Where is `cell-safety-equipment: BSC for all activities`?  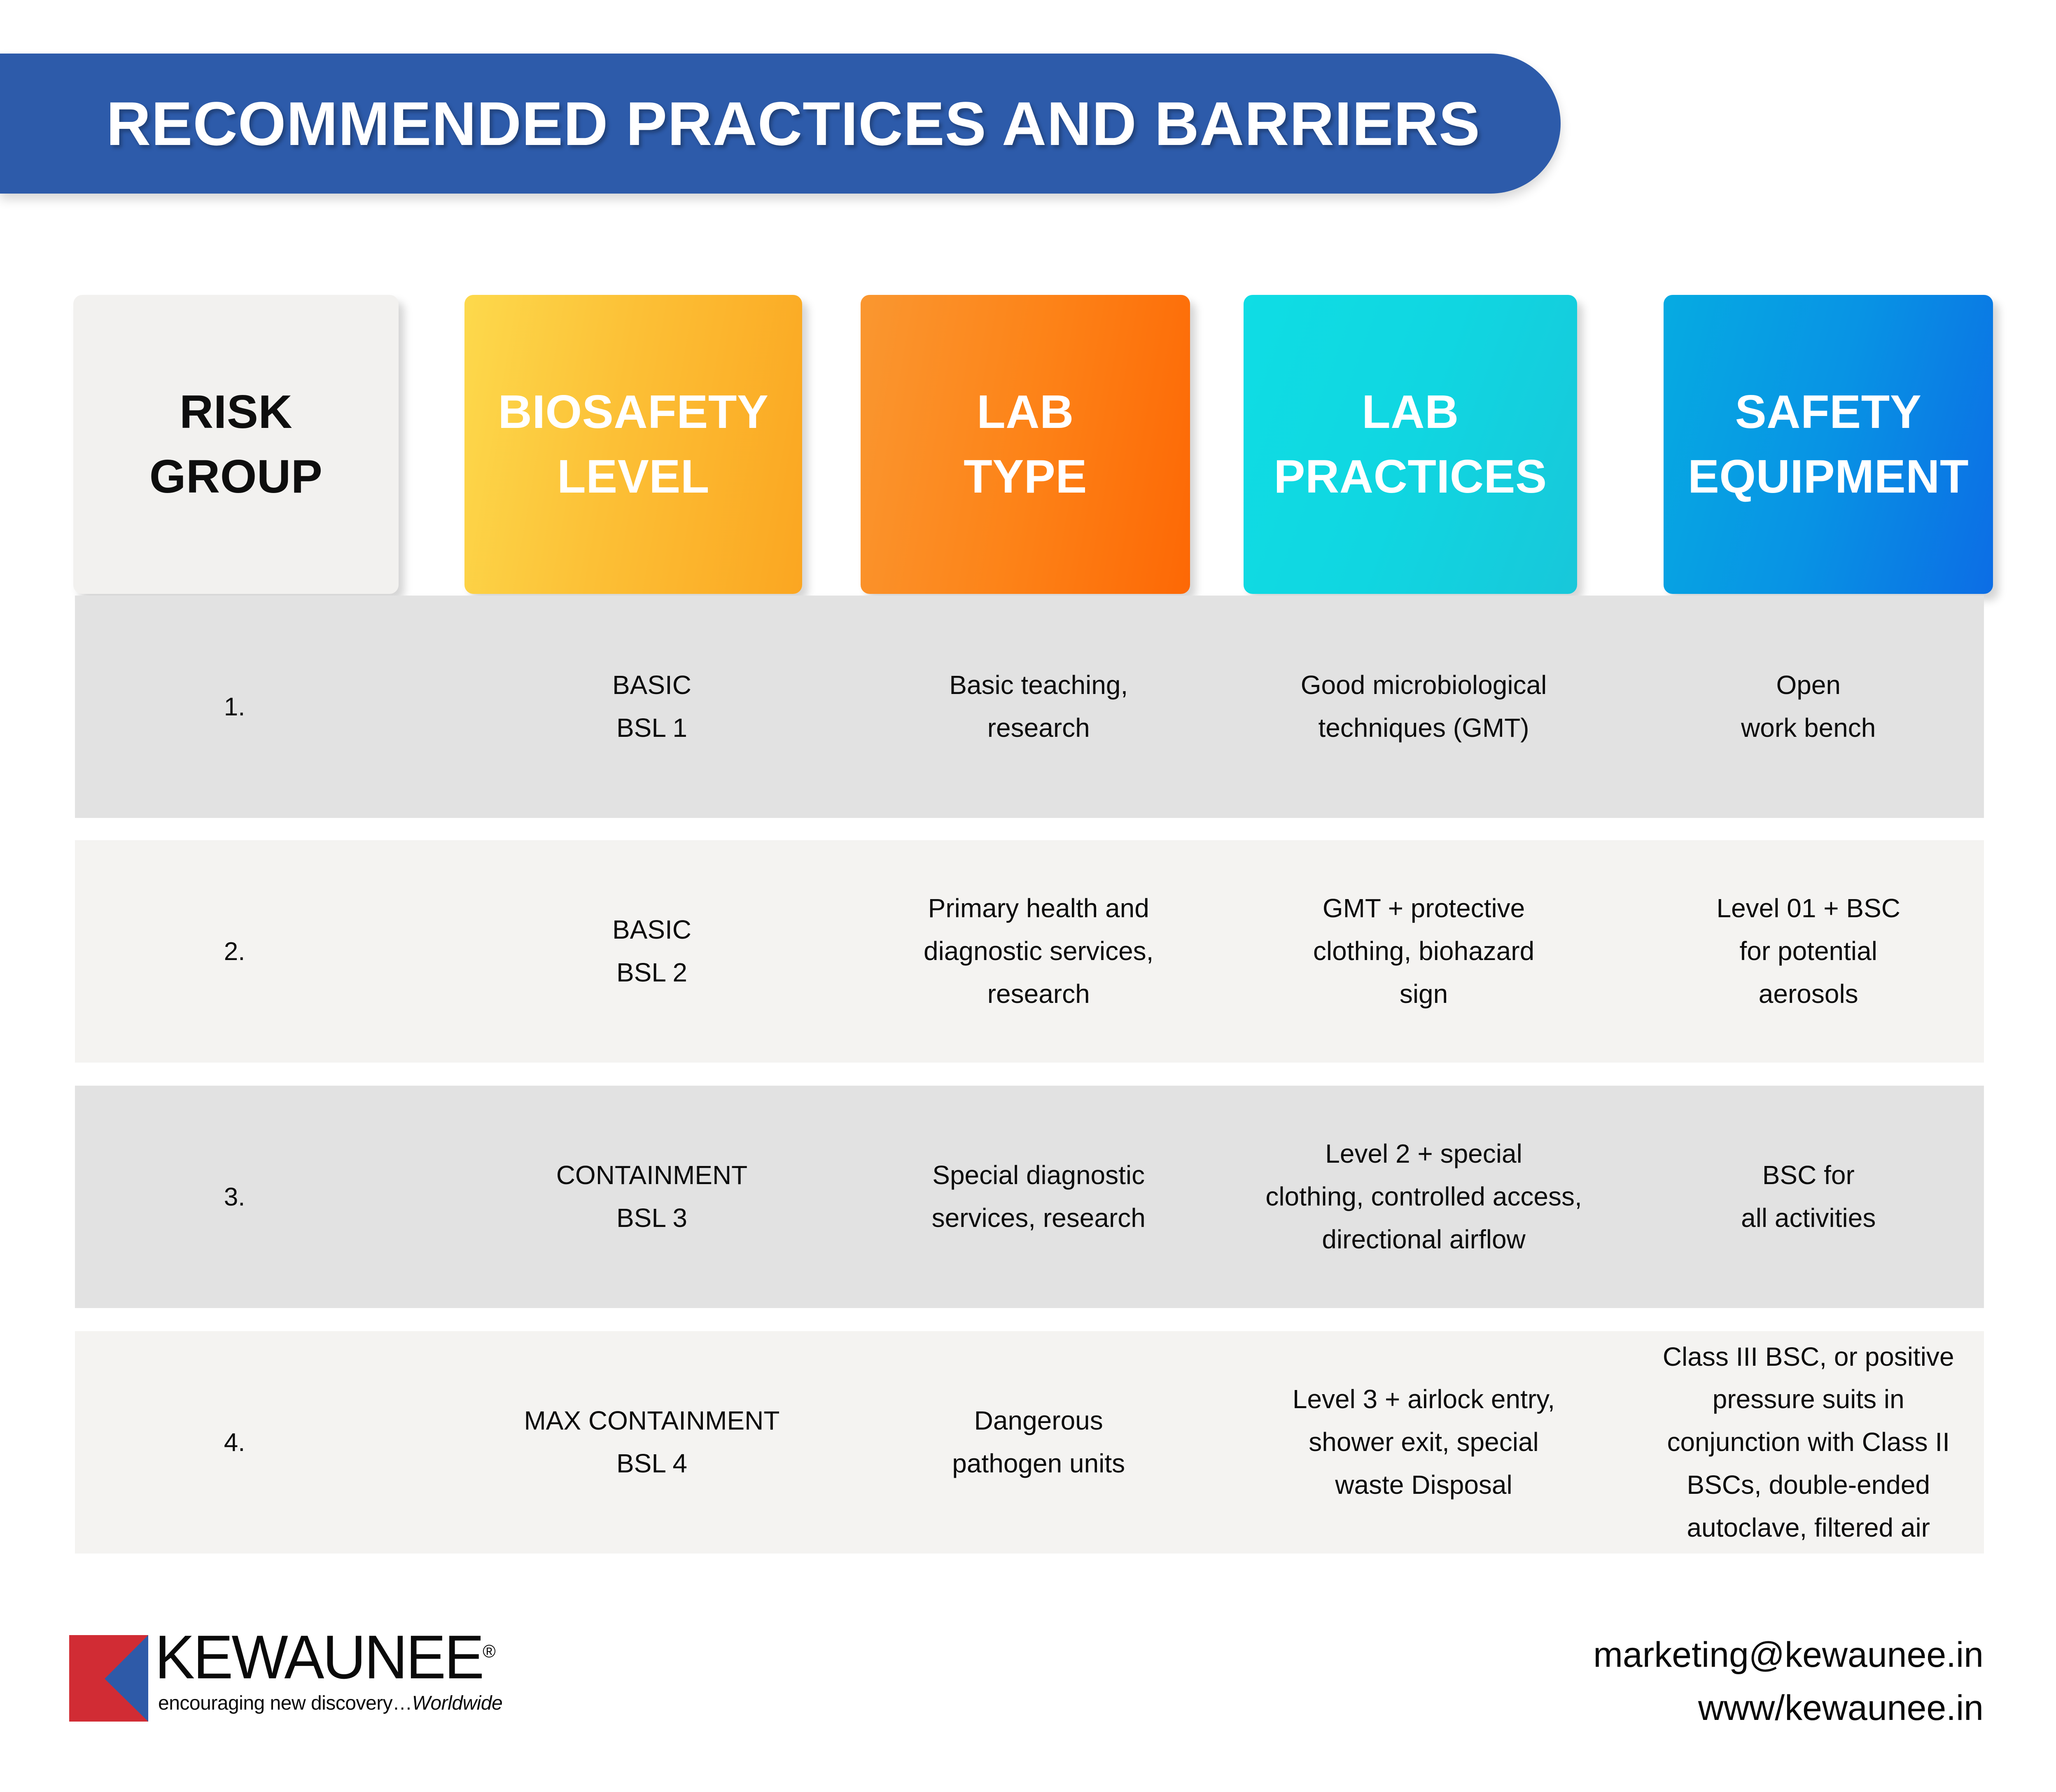
cell-safety-equipment: BSC for all activities is located at coordinates (1808, 1196).